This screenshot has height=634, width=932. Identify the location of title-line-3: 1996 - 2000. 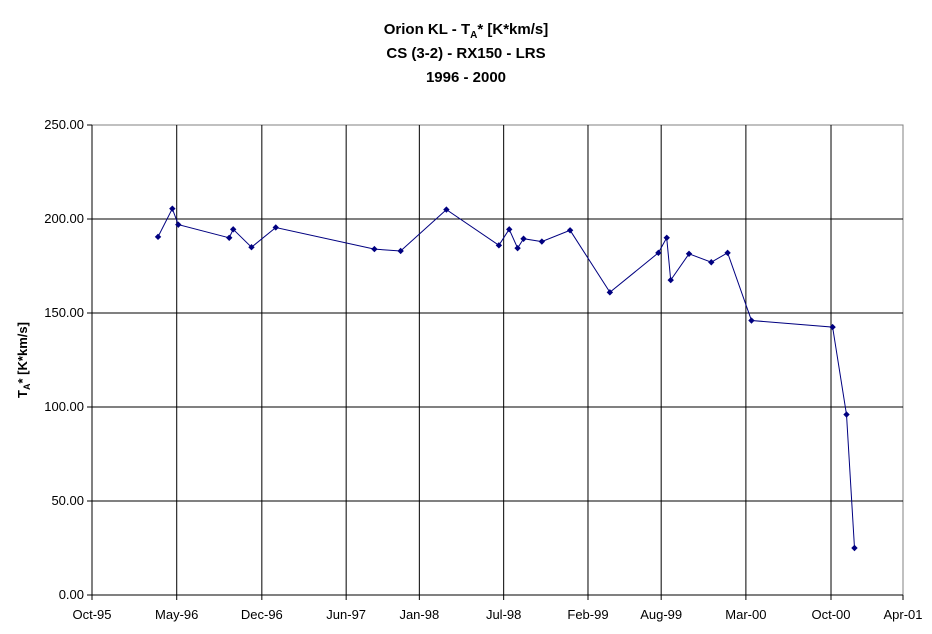
(466, 77).